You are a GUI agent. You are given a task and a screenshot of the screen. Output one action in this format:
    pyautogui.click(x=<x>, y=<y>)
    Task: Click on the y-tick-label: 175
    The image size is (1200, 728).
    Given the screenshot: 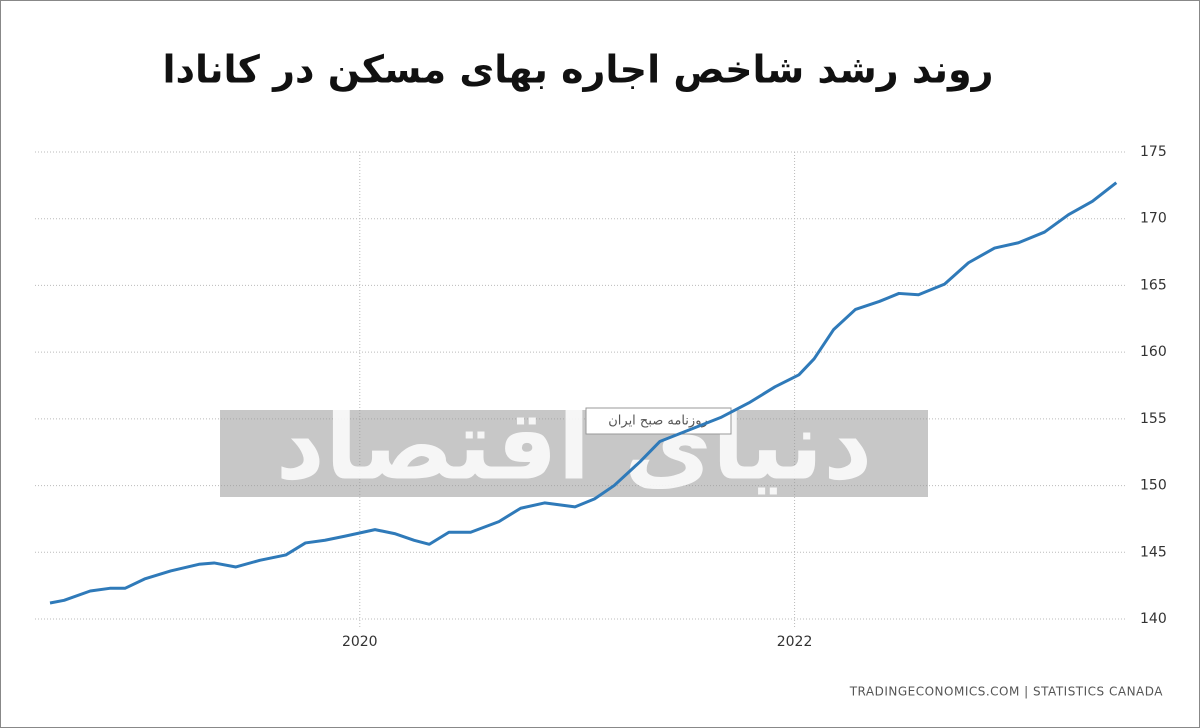 What is the action you would take?
    pyautogui.click(x=1153, y=152)
    